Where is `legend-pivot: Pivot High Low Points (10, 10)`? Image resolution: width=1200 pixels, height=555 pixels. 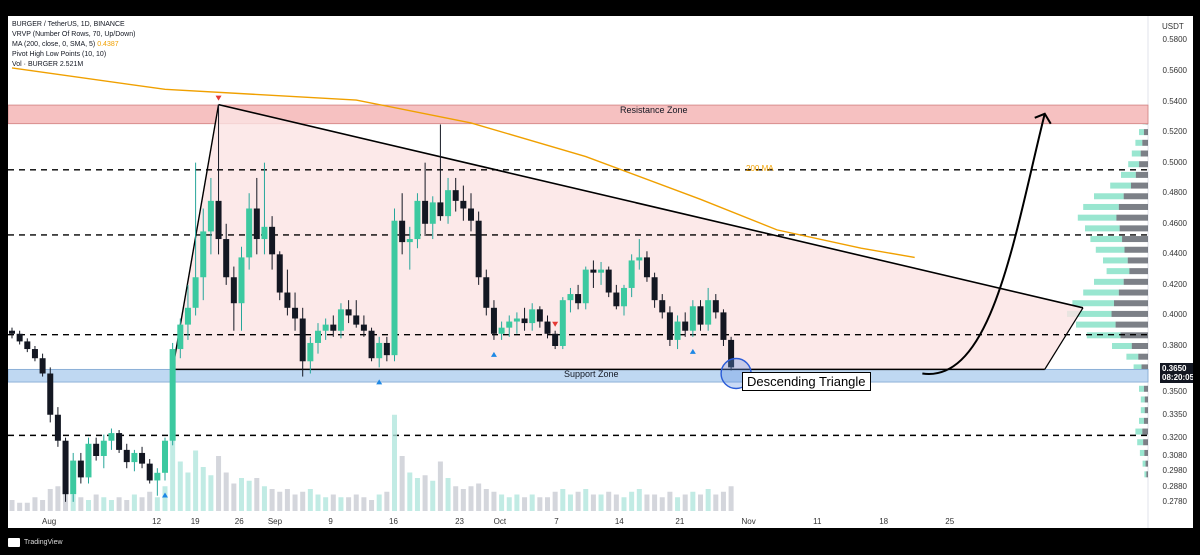
legend-pivot: Pivot High Low Points (10, 10) is located at coordinates (59, 54).